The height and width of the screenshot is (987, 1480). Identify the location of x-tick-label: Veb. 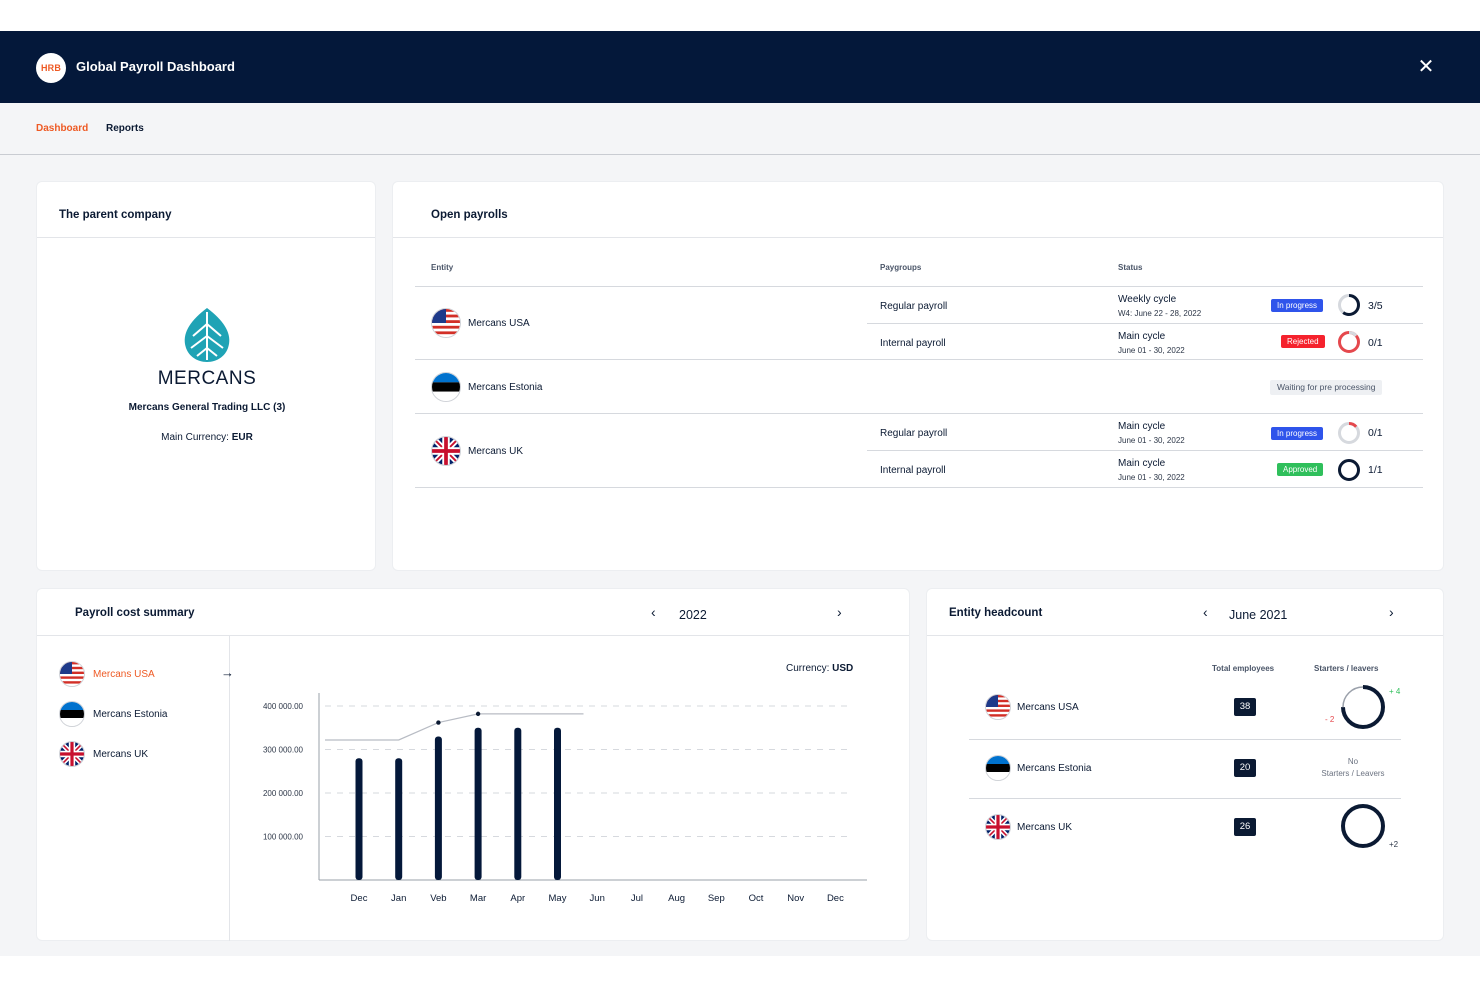
(438, 898).